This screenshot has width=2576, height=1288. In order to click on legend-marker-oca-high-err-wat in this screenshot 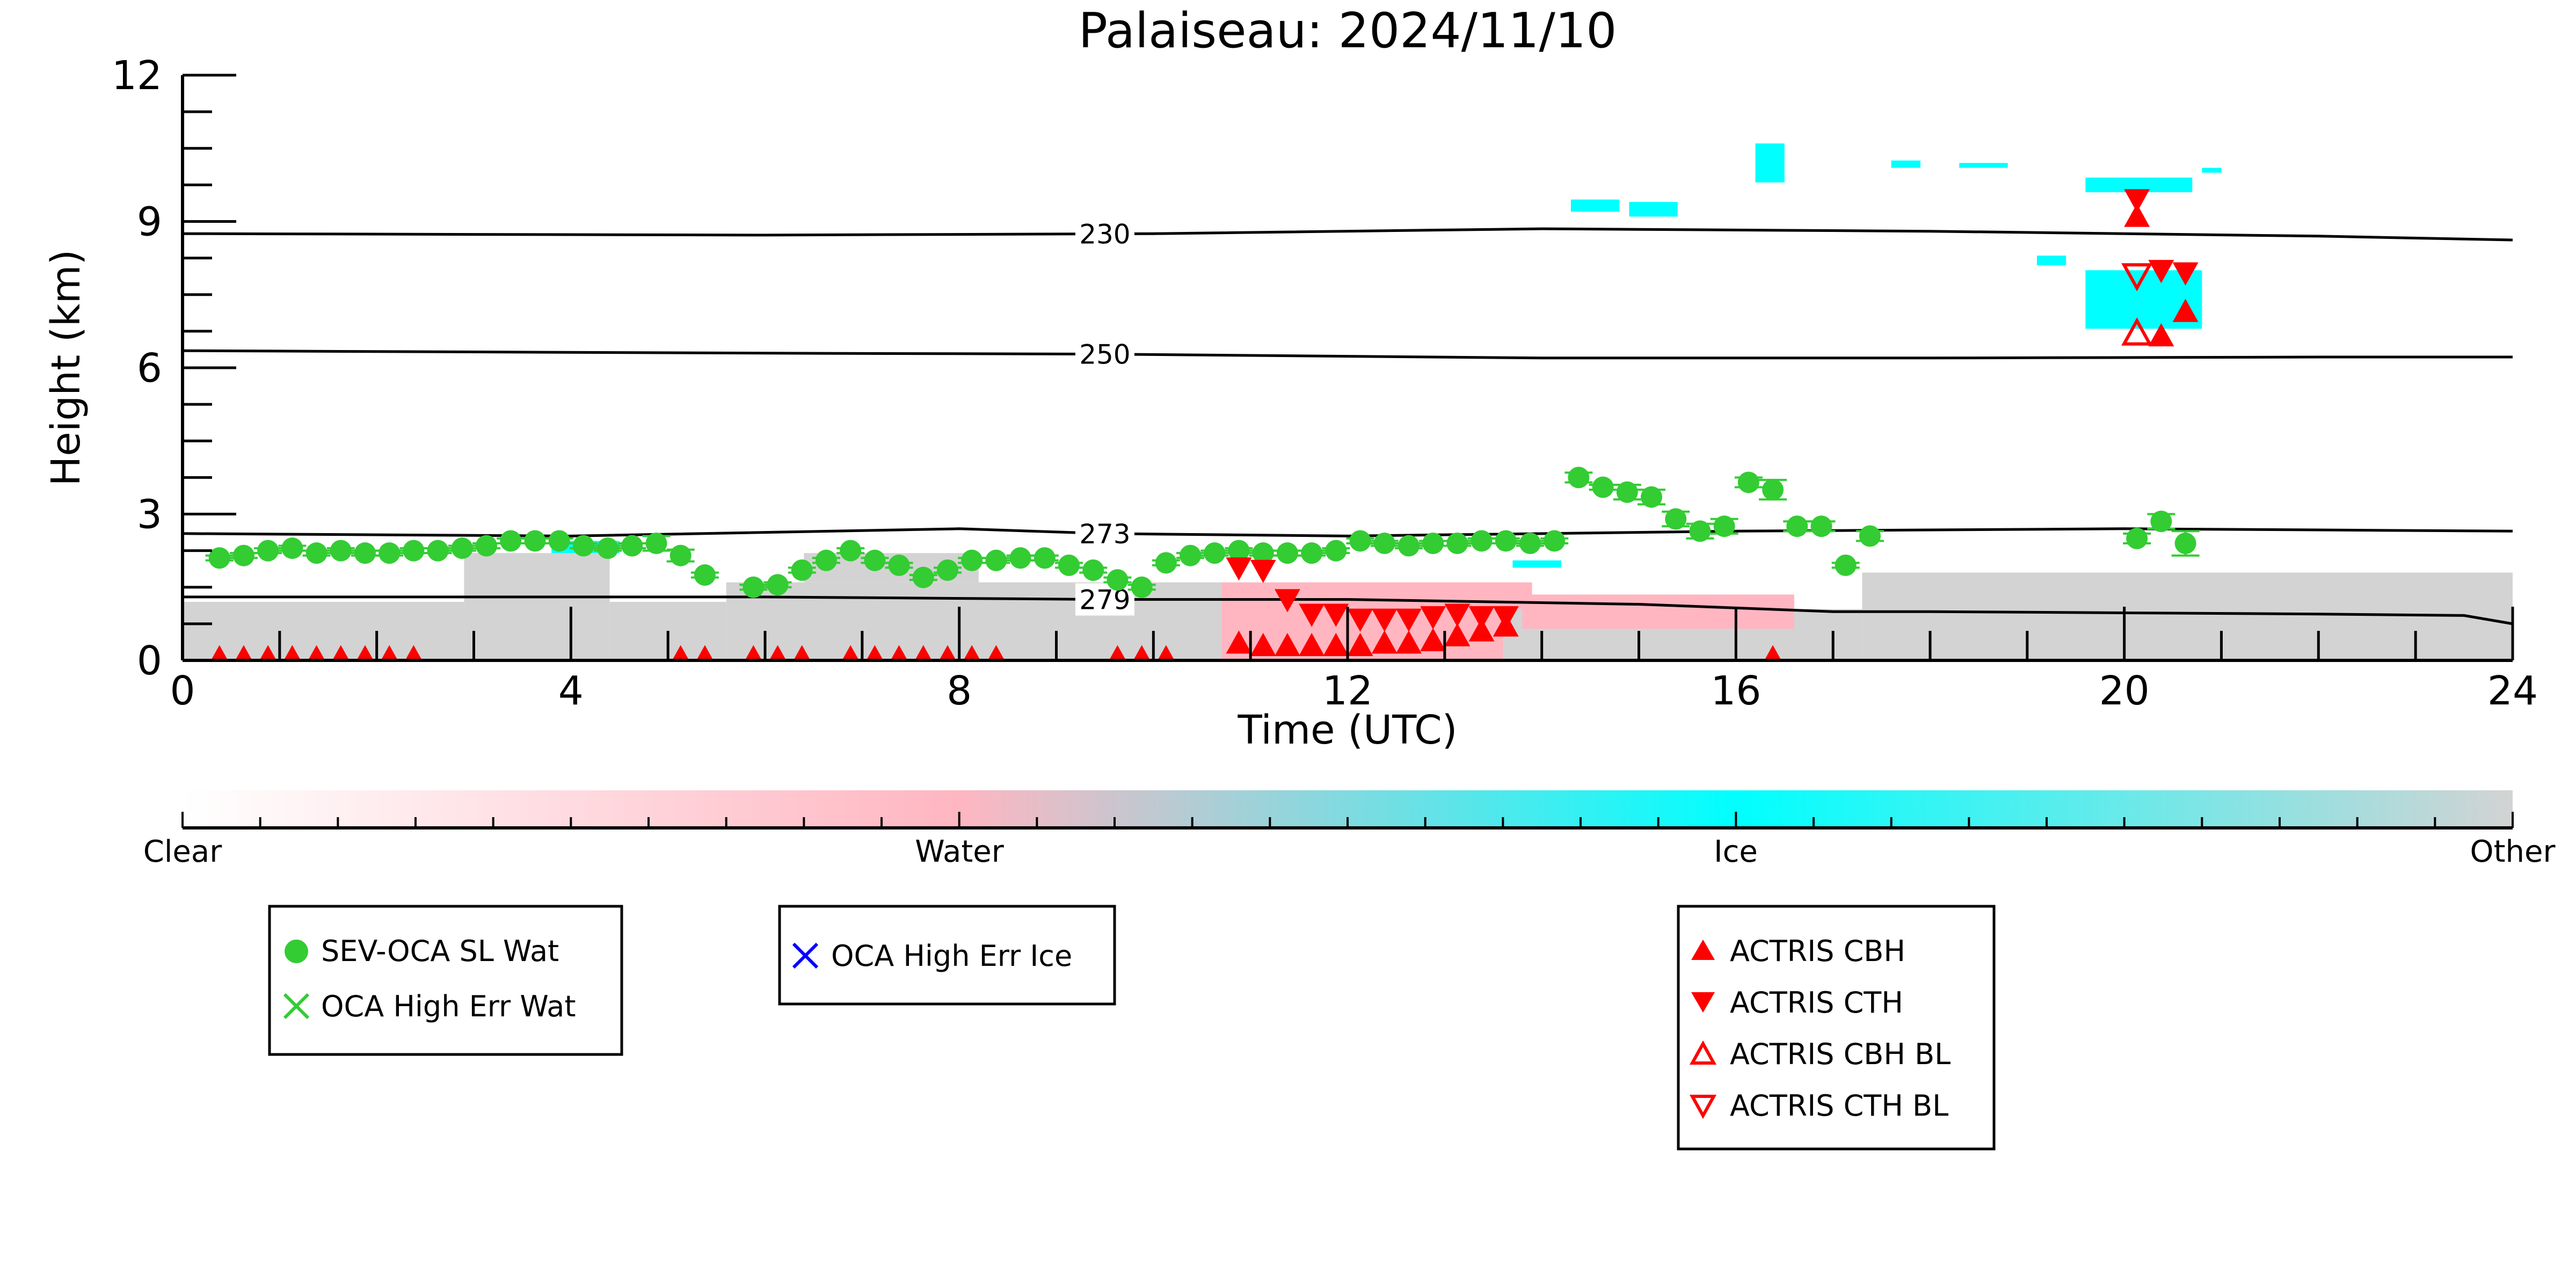, I will do `click(296, 1006)`.